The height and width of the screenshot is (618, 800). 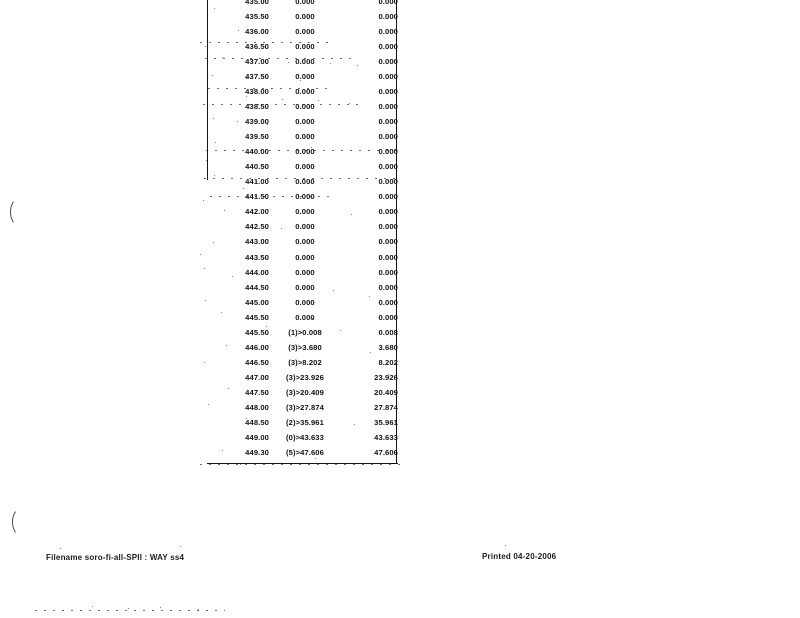 What do you see at coordinates (19, 212) in the screenshot?
I see `scan-artifact-arc-upper` at bounding box center [19, 212].